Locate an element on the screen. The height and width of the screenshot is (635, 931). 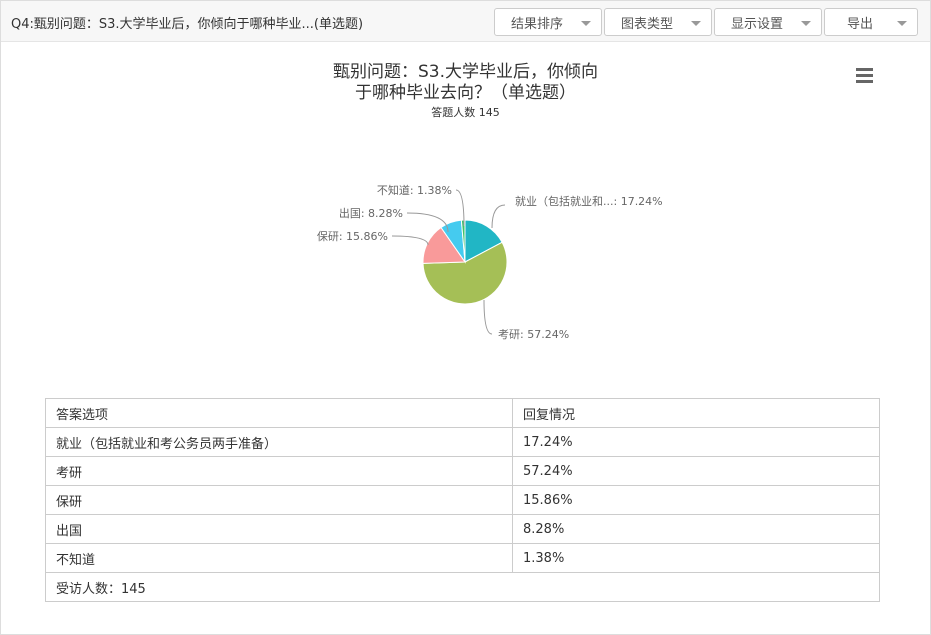
option-cell: 出国 is located at coordinates (279, 529).